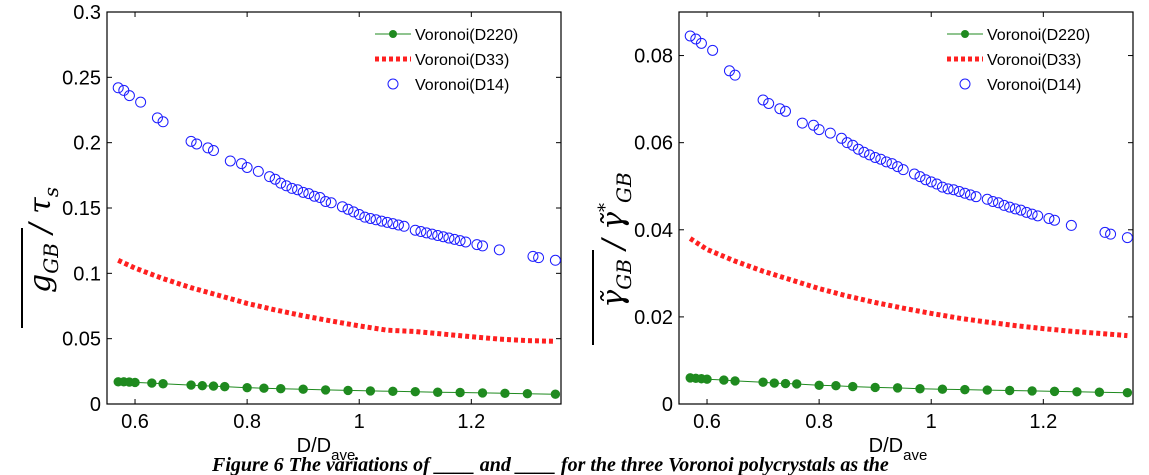  Describe the element at coordinates (466, 35) in the screenshot. I see `legend-label: Voronoi(D220)` at that location.